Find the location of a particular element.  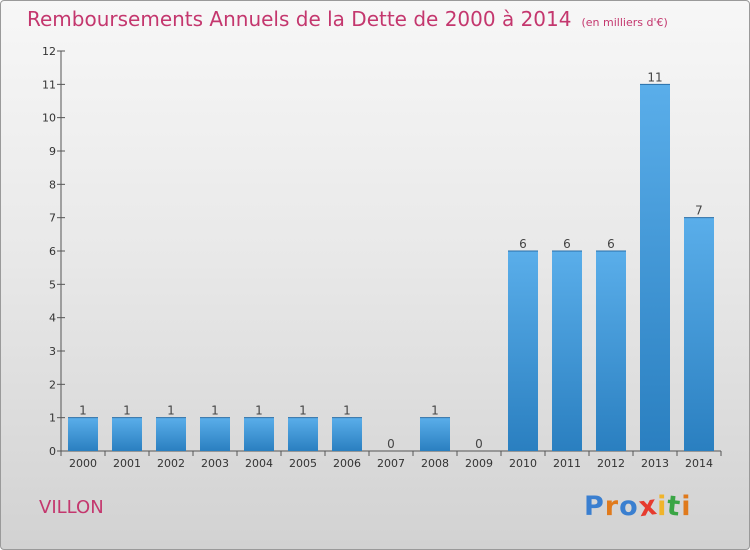

bar-2003 is located at coordinates (215, 434).